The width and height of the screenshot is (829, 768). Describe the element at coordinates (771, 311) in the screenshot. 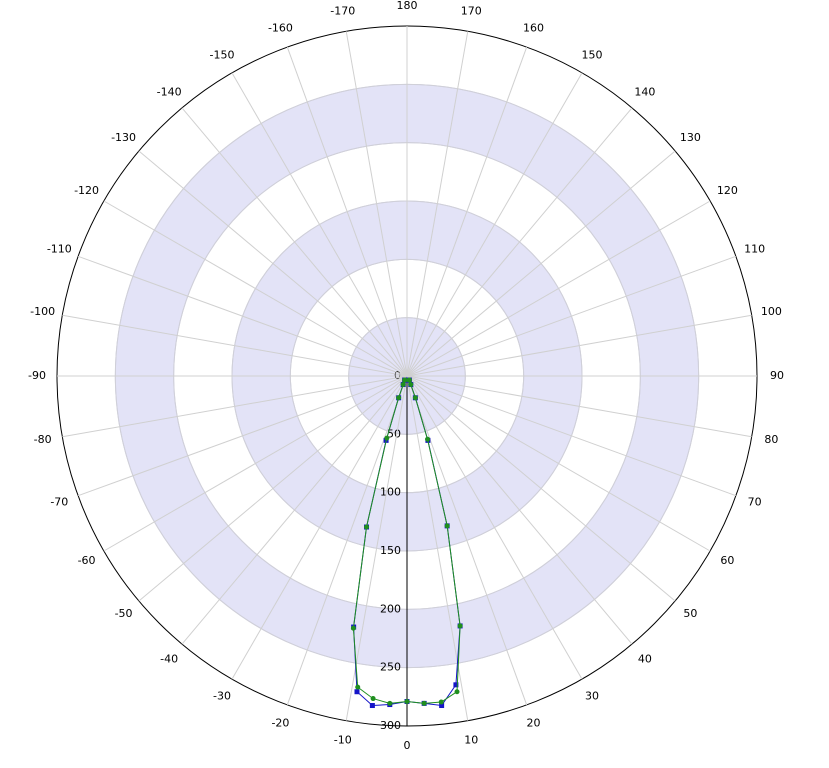

I see `theta-tick-label: 100` at that location.